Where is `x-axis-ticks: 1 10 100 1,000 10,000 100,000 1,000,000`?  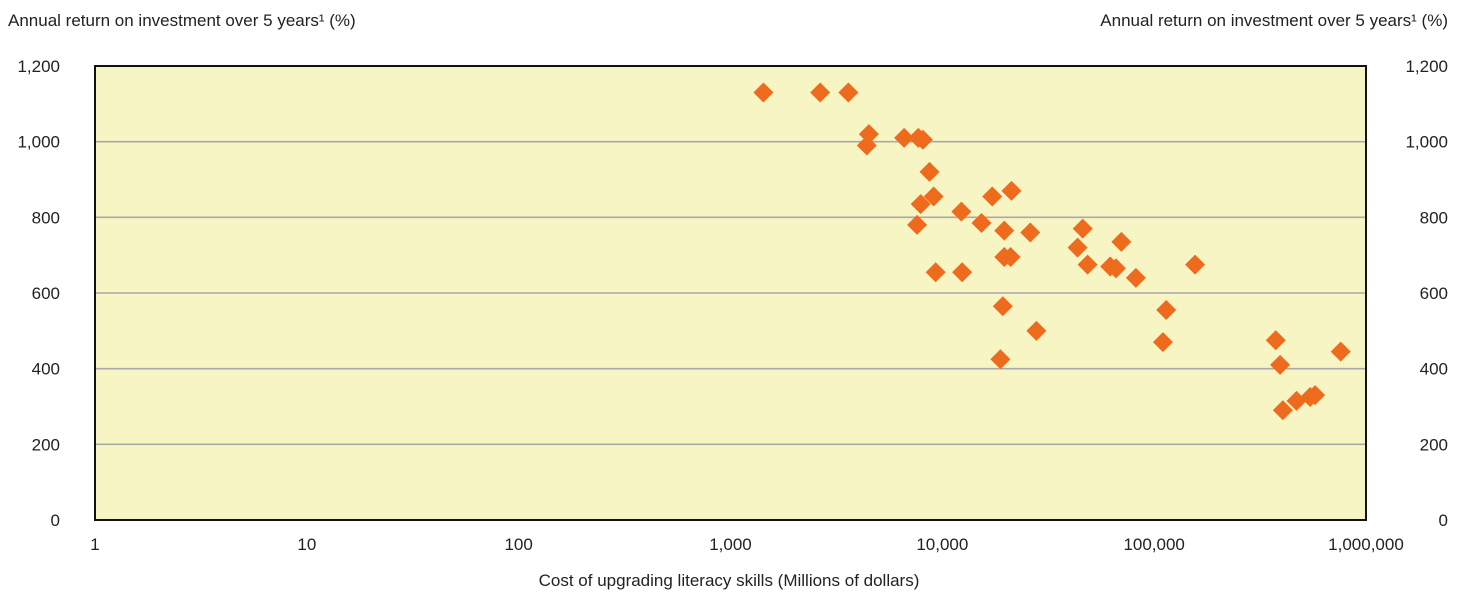 x-axis-ticks: 1 10 100 1,000 10,000 100,000 1,000,000 is located at coordinates (747, 544).